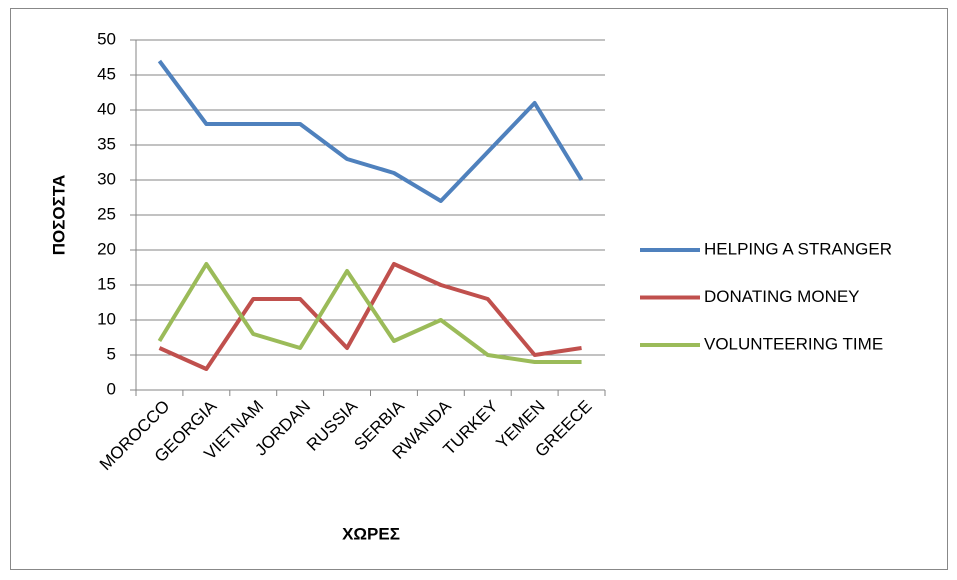 This screenshot has width=957, height=580. I want to click on y-tick-label: 50, so click(106, 38).